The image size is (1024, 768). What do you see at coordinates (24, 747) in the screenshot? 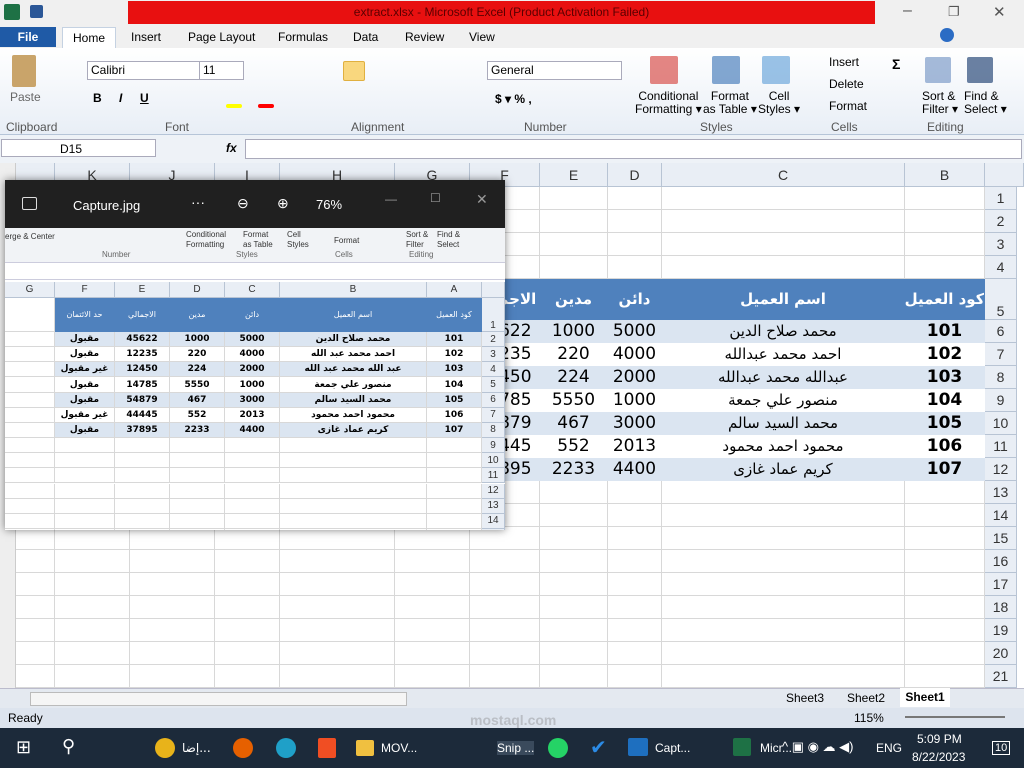
I see `start: ⊞` at bounding box center [24, 747].